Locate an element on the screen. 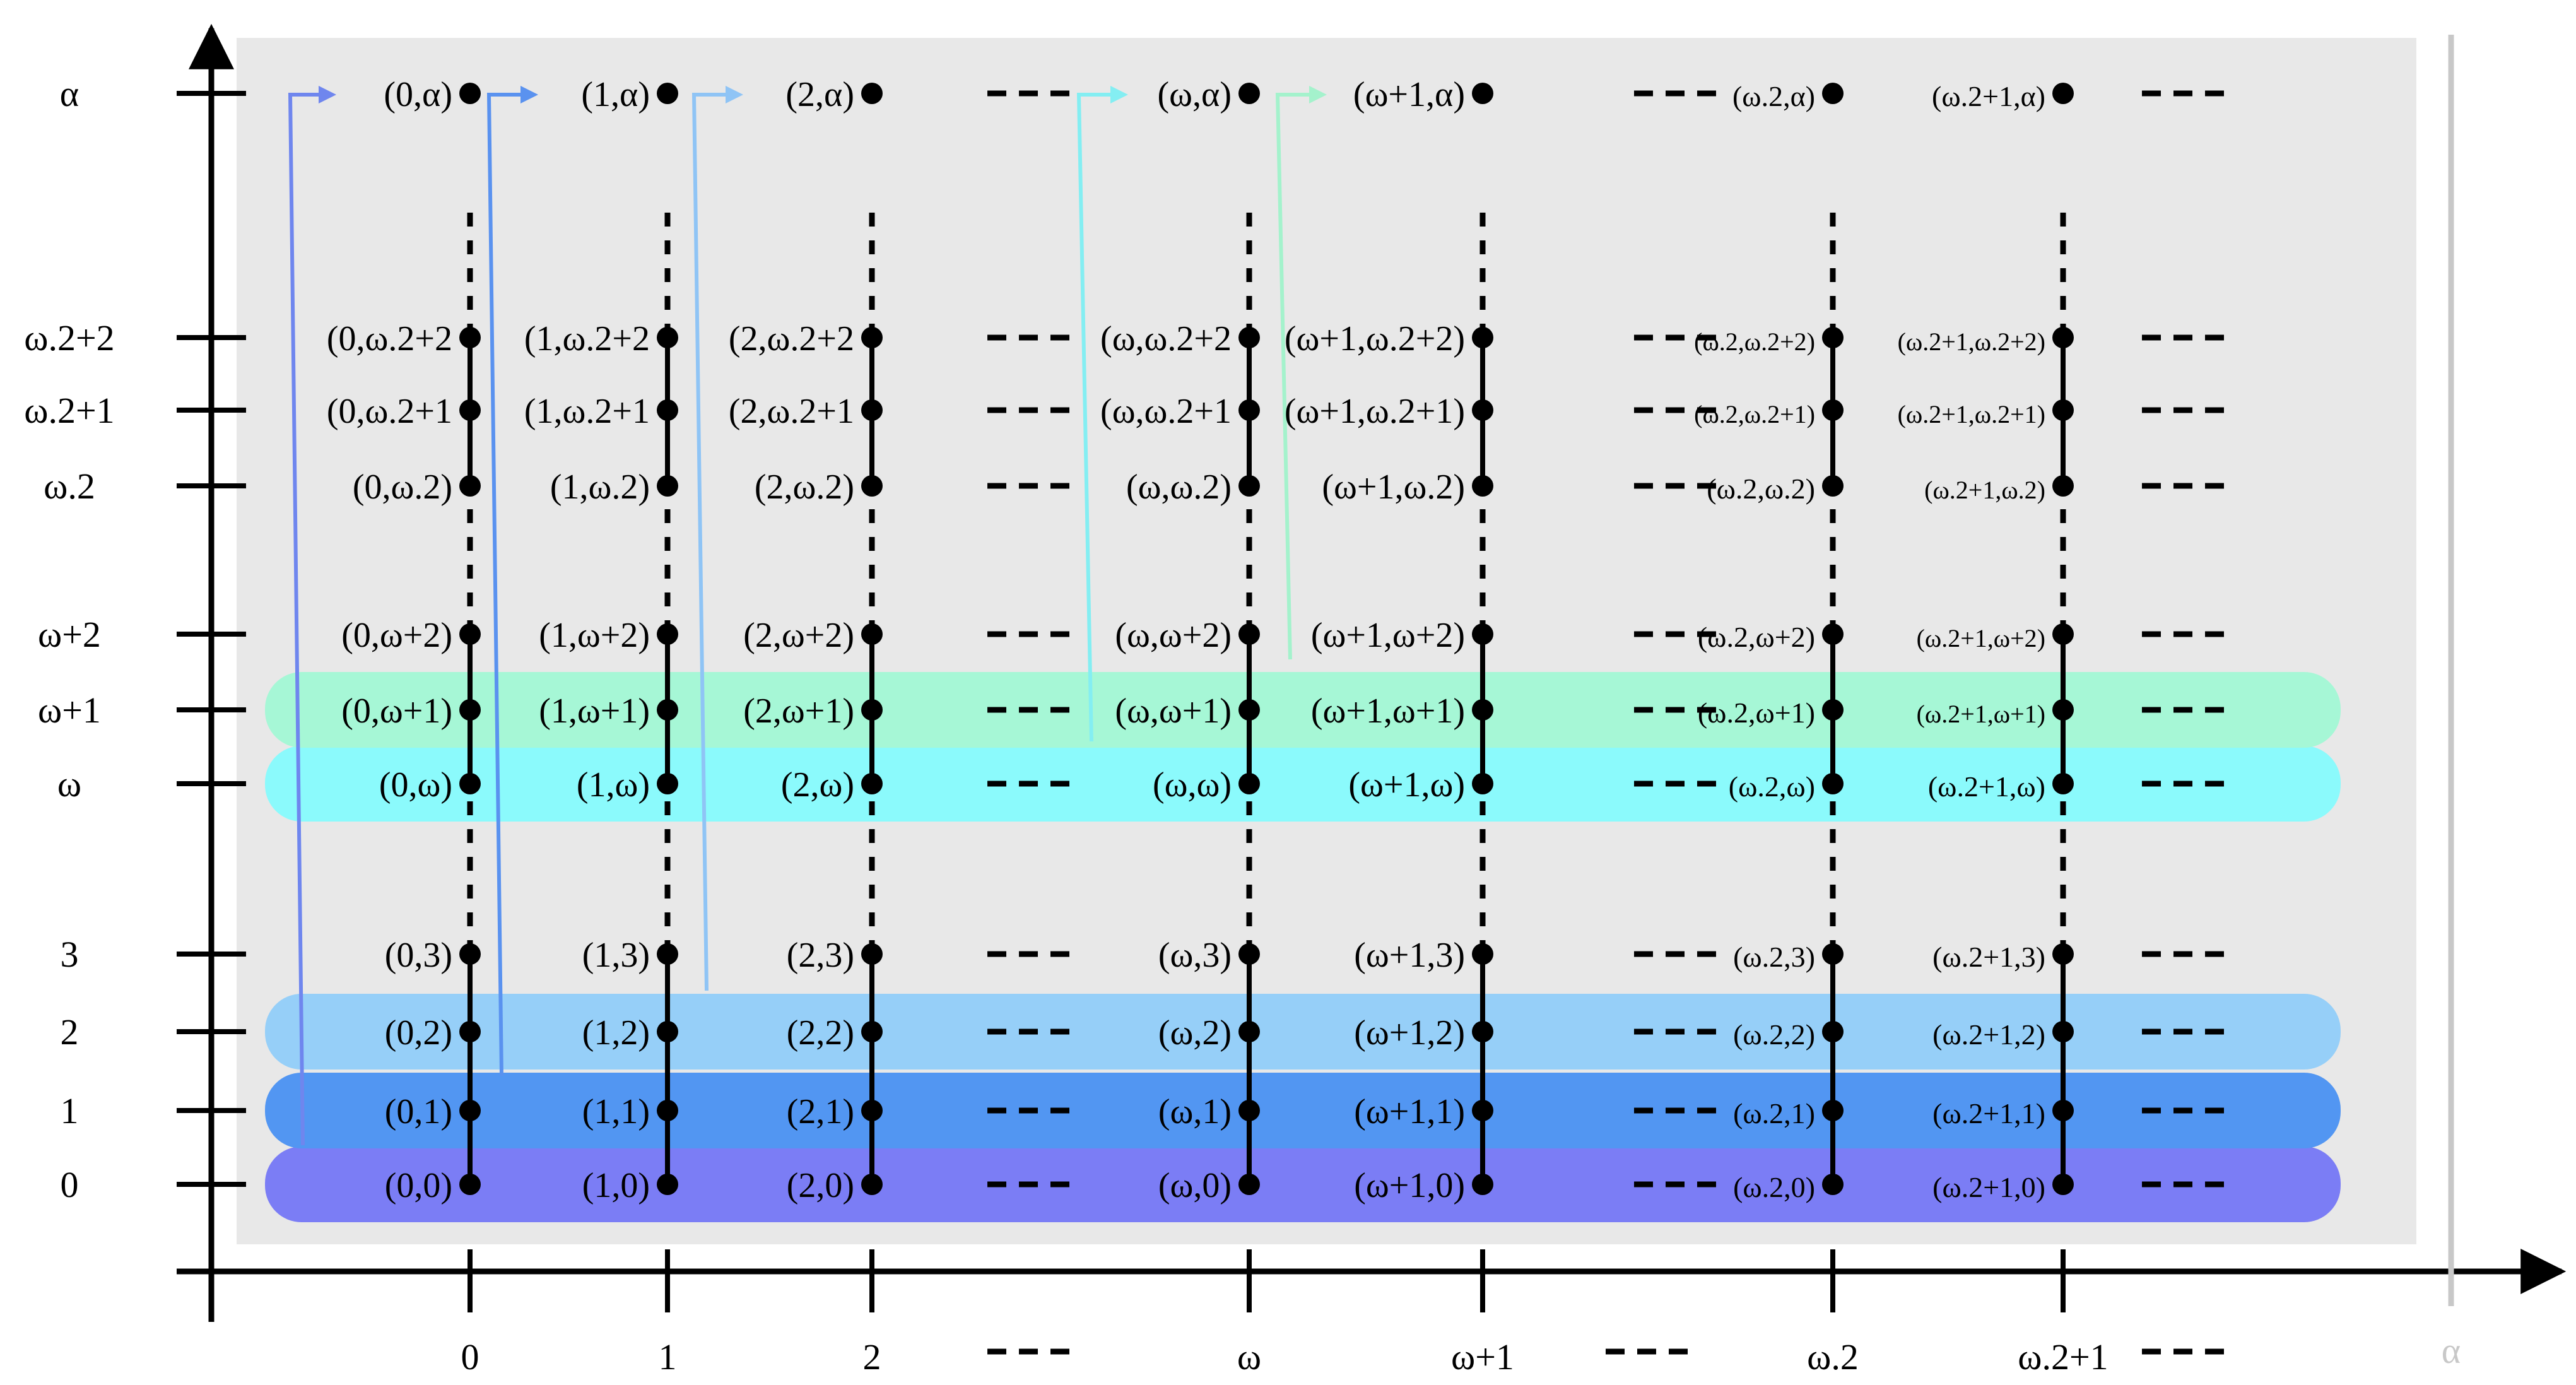 This screenshot has height=1385, width=2576. point-label: (ω.2+1,α) is located at coordinates (1988, 96).